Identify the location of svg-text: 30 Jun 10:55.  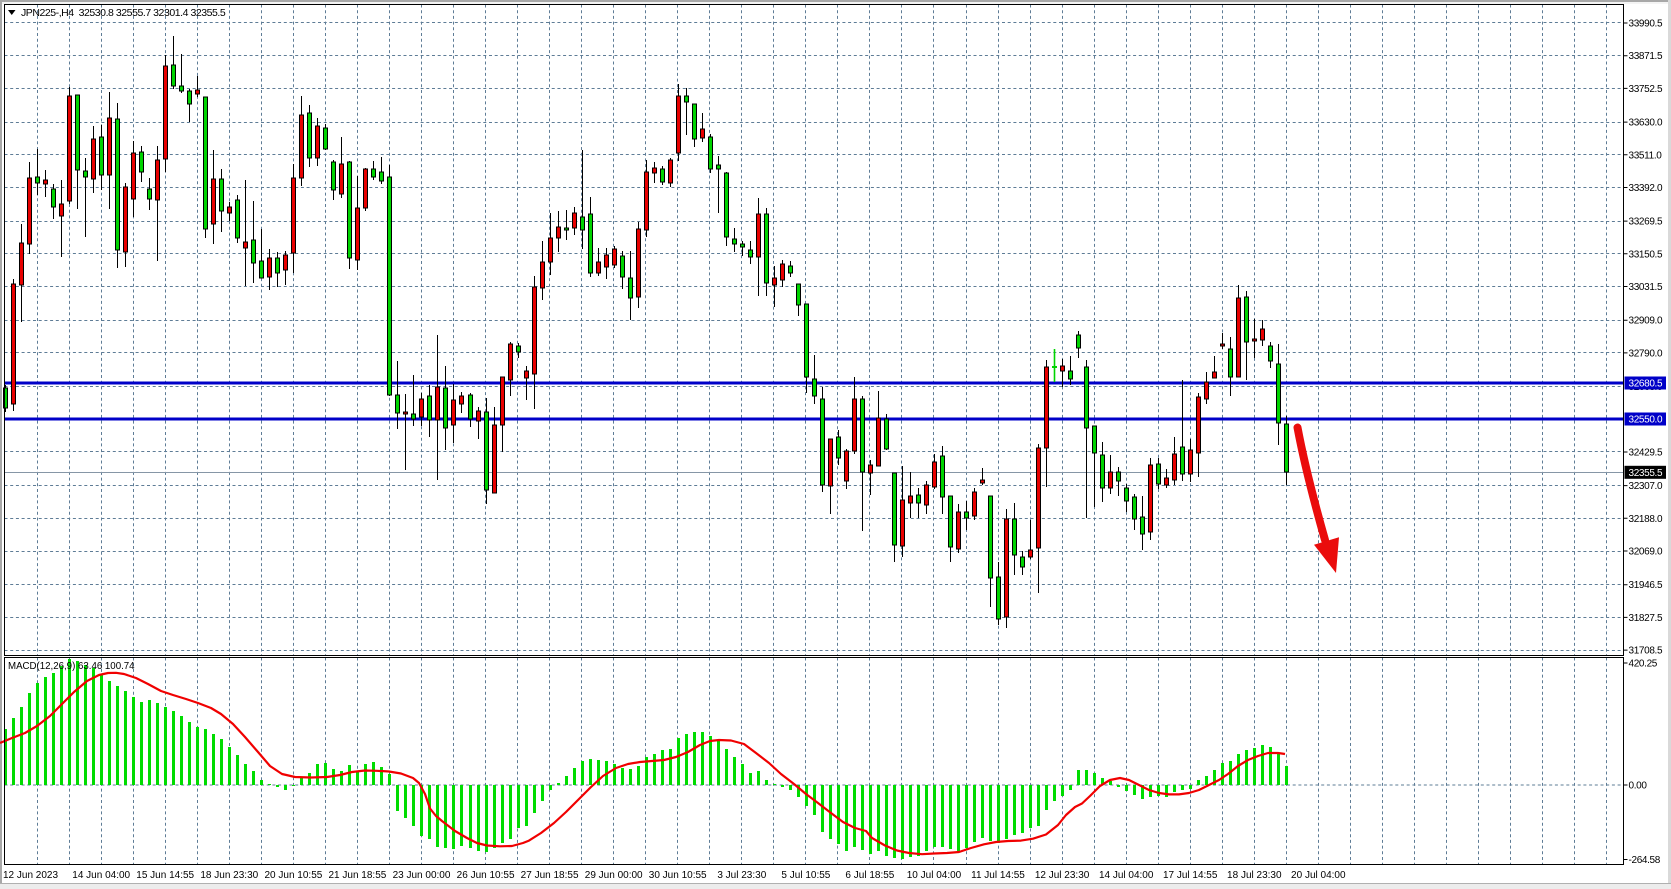
(678, 875).